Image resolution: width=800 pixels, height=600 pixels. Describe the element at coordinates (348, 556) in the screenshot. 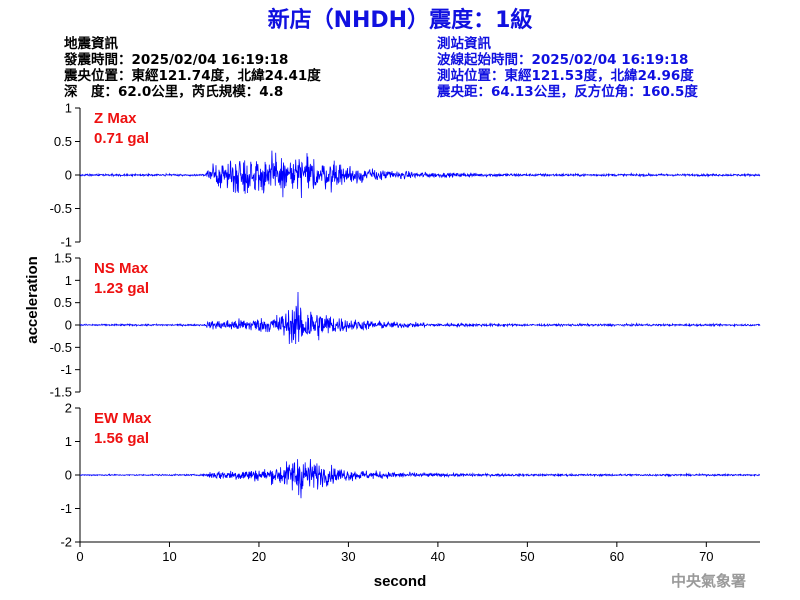

I see `x-tick-label: 30` at that location.